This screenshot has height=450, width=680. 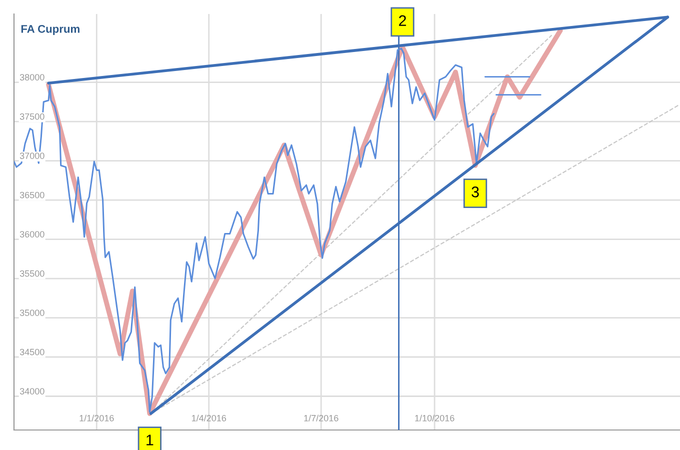 I want to click on y-tick-label: 36500, so click(x=32, y=195).